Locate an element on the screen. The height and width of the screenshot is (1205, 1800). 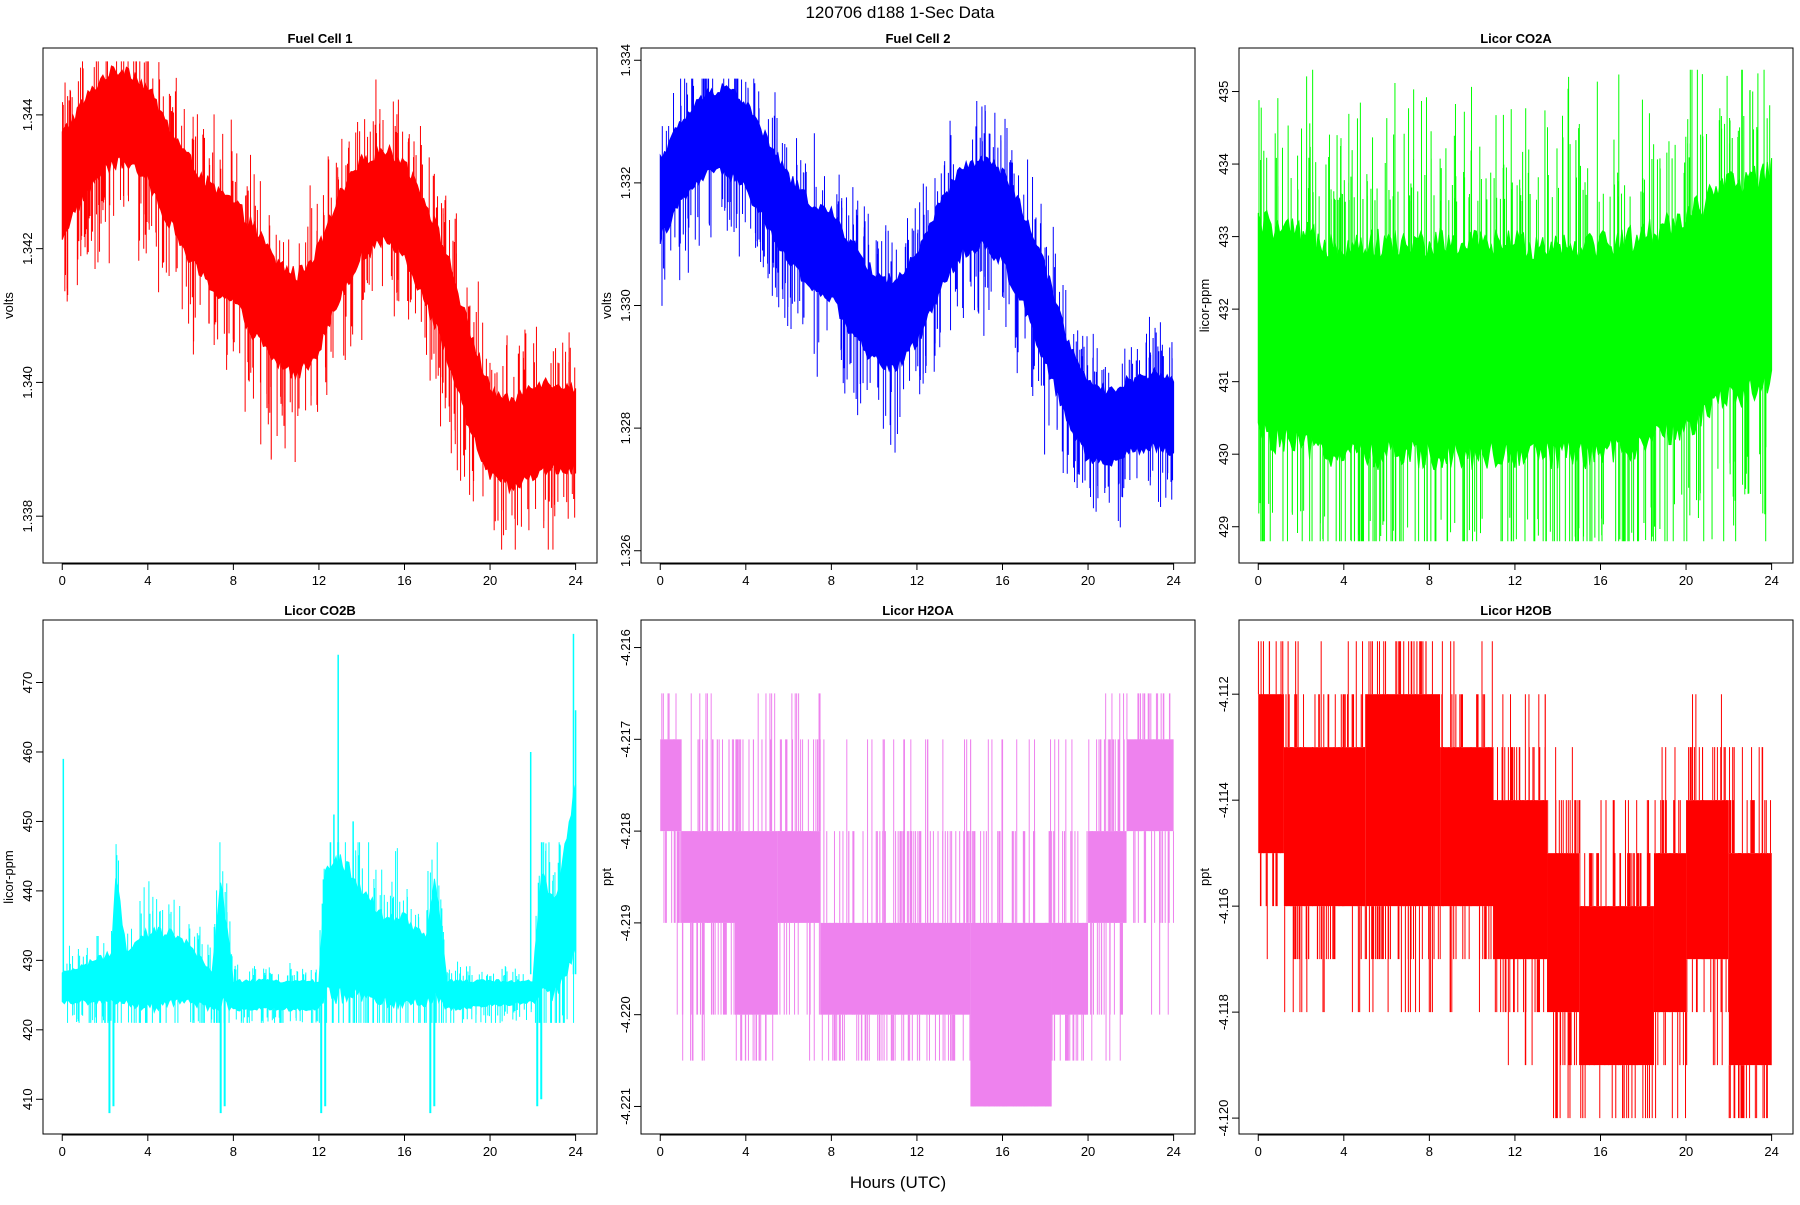
y-tick-label: 431 is located at coordinates (1223, 382).